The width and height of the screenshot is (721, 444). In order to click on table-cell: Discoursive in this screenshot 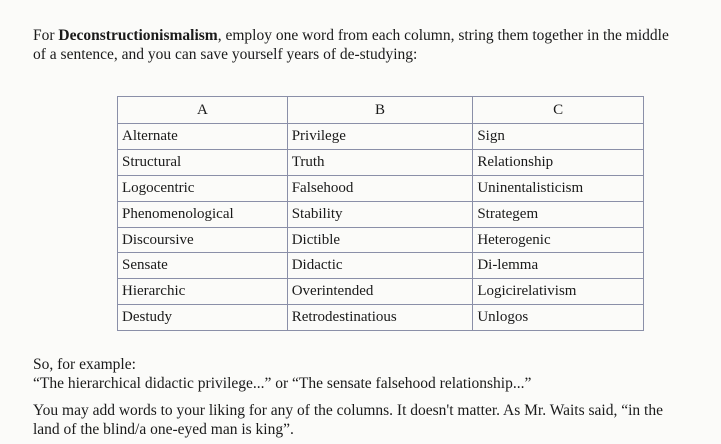, I will do `click(202, 240)`.